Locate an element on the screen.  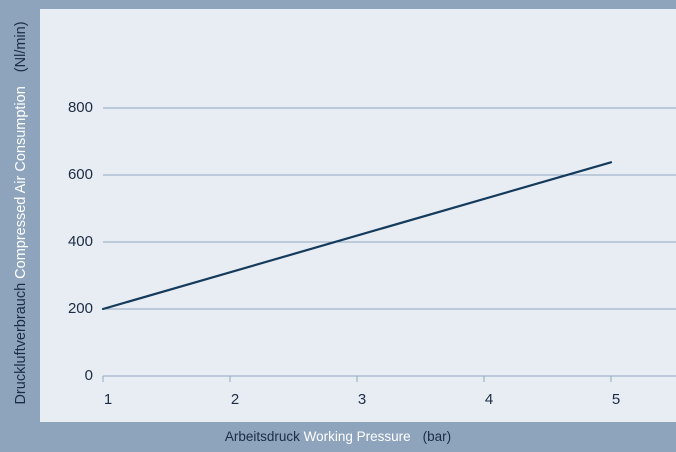
y-tick-label-0: 0 is located at coordinates (89, 375).